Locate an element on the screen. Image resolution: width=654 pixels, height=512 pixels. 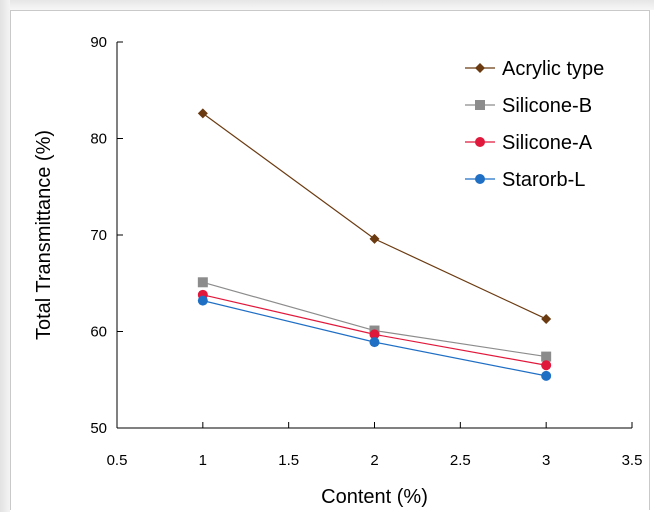
window-left-shadow is located at coordinates (5, 256).